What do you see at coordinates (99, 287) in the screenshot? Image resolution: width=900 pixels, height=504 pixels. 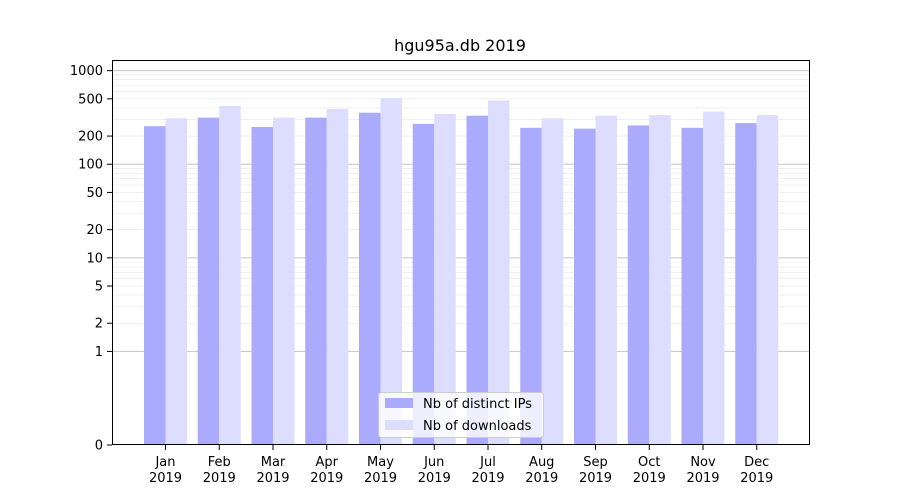 I see `y-tick-label: 5` at bounding box center [99, 287].